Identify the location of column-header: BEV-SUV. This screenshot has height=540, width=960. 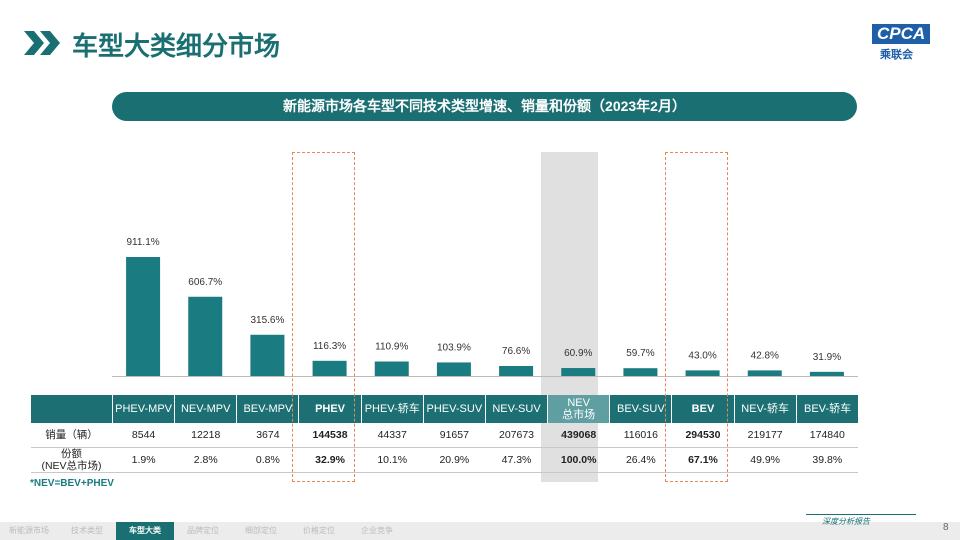
(640, 409).